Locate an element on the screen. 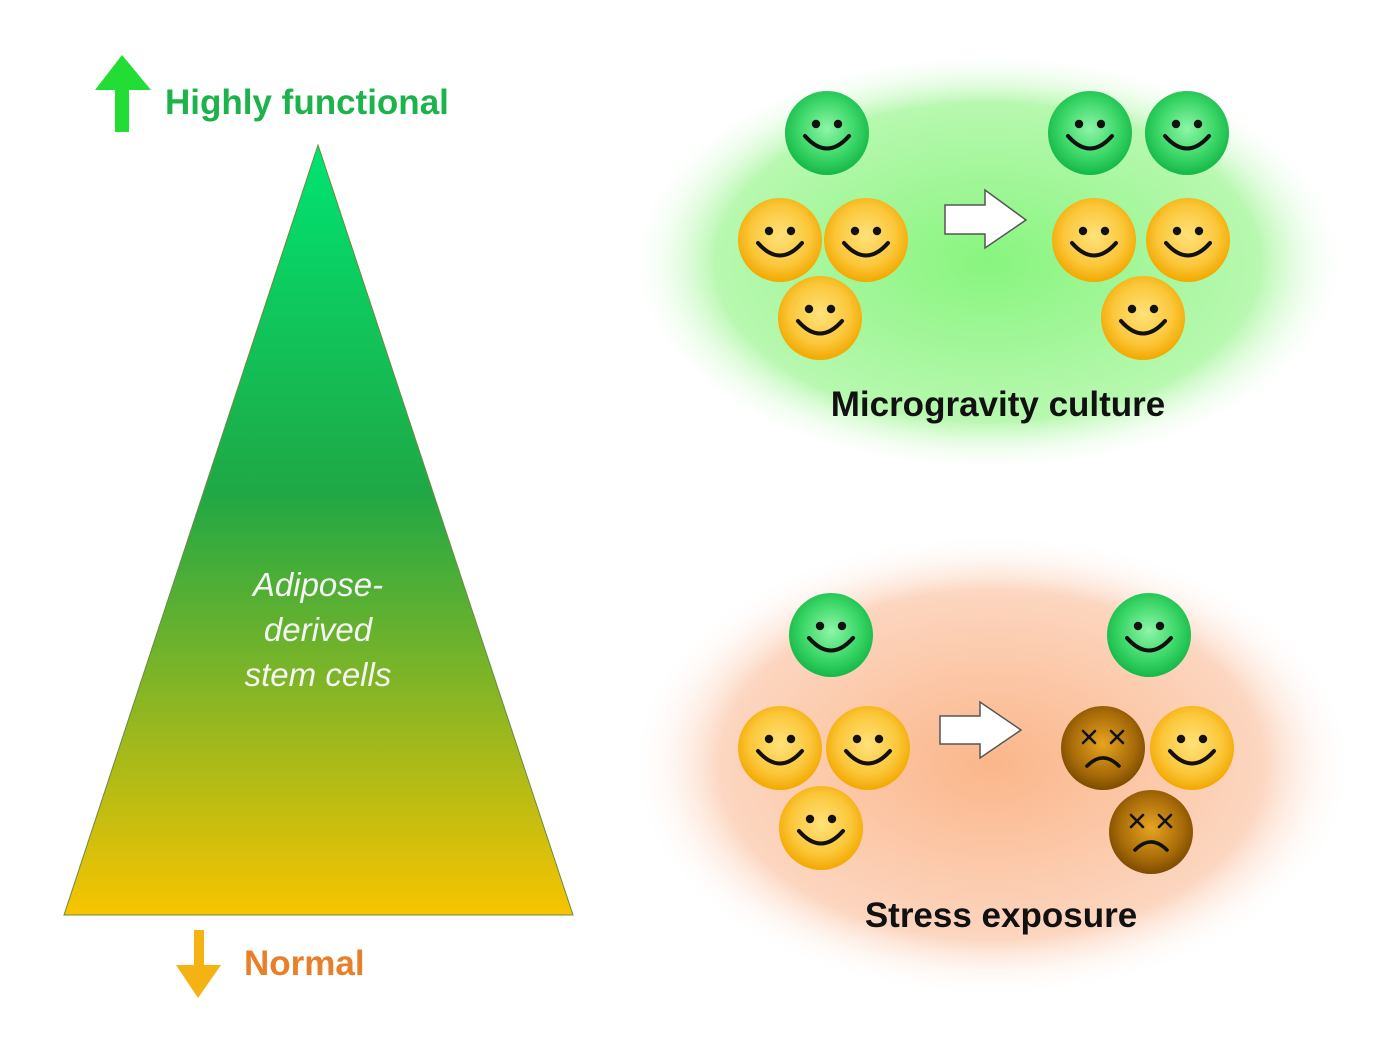 The image size is (1389, 1049). normal-indicator: Normal is located at coordinates (270, 964).